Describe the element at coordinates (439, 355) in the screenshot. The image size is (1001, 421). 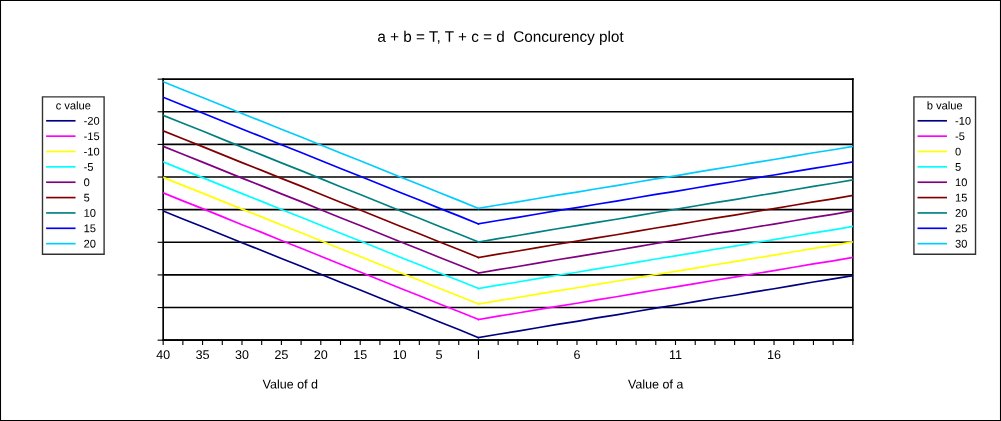
I see `x-tick-label: 5` at that location.